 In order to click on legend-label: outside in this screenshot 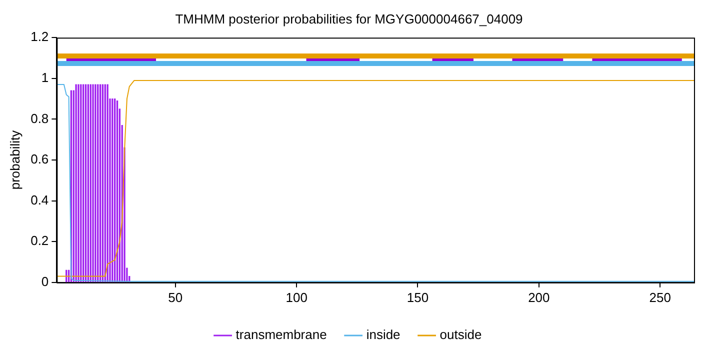, I will do `click(461, 334)`.